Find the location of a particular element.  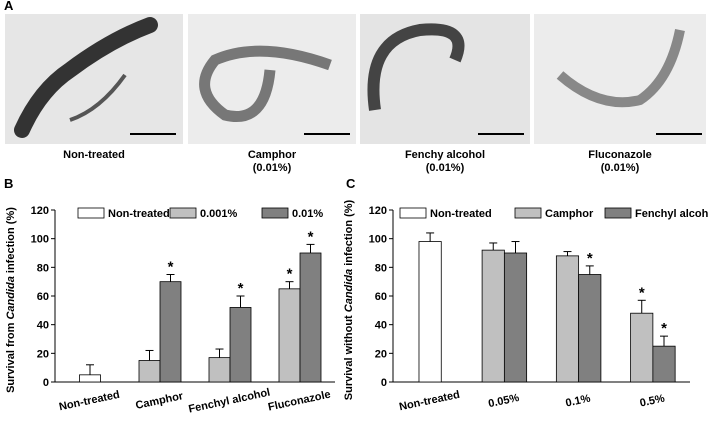

y-axis-label: Survival without Candida infection (%) is located at coordinates (349, 299).